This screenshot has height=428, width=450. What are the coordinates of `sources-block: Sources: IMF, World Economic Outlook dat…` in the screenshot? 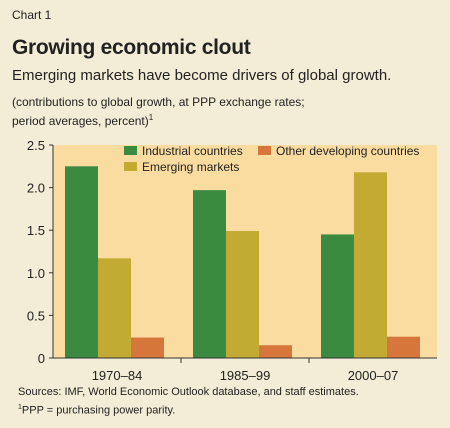 It's located at (188, 402).